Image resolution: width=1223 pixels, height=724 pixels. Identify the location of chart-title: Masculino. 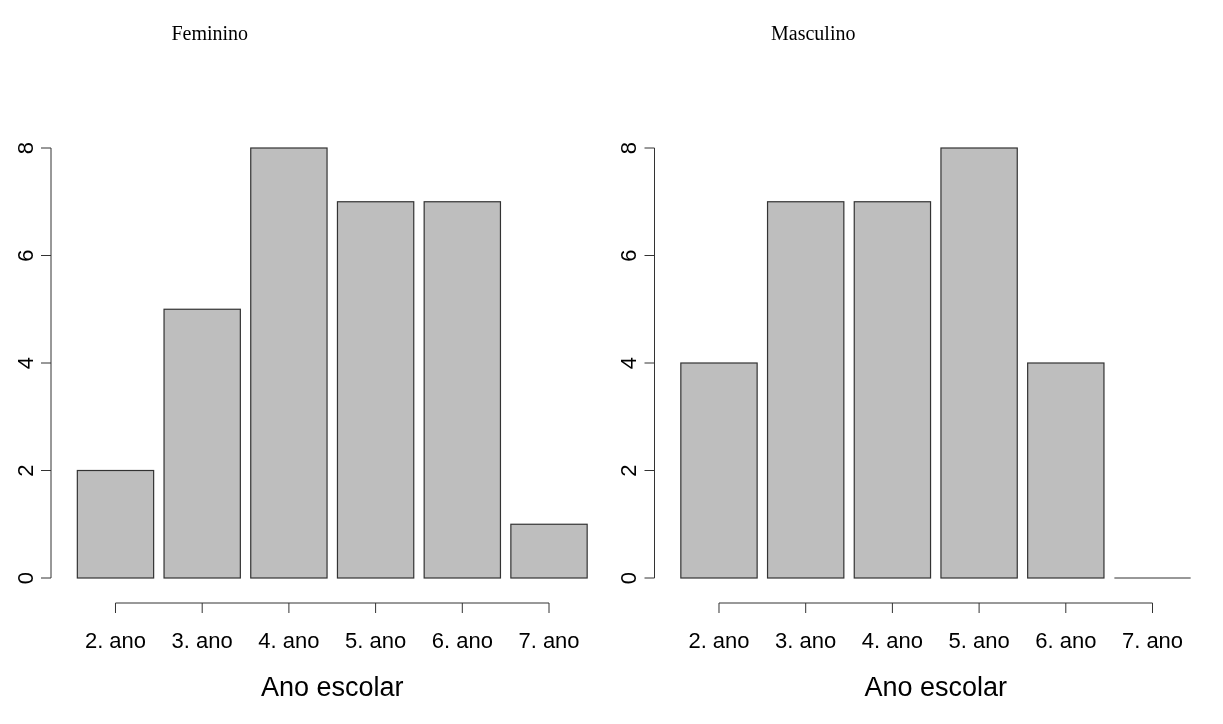
(813, 33).